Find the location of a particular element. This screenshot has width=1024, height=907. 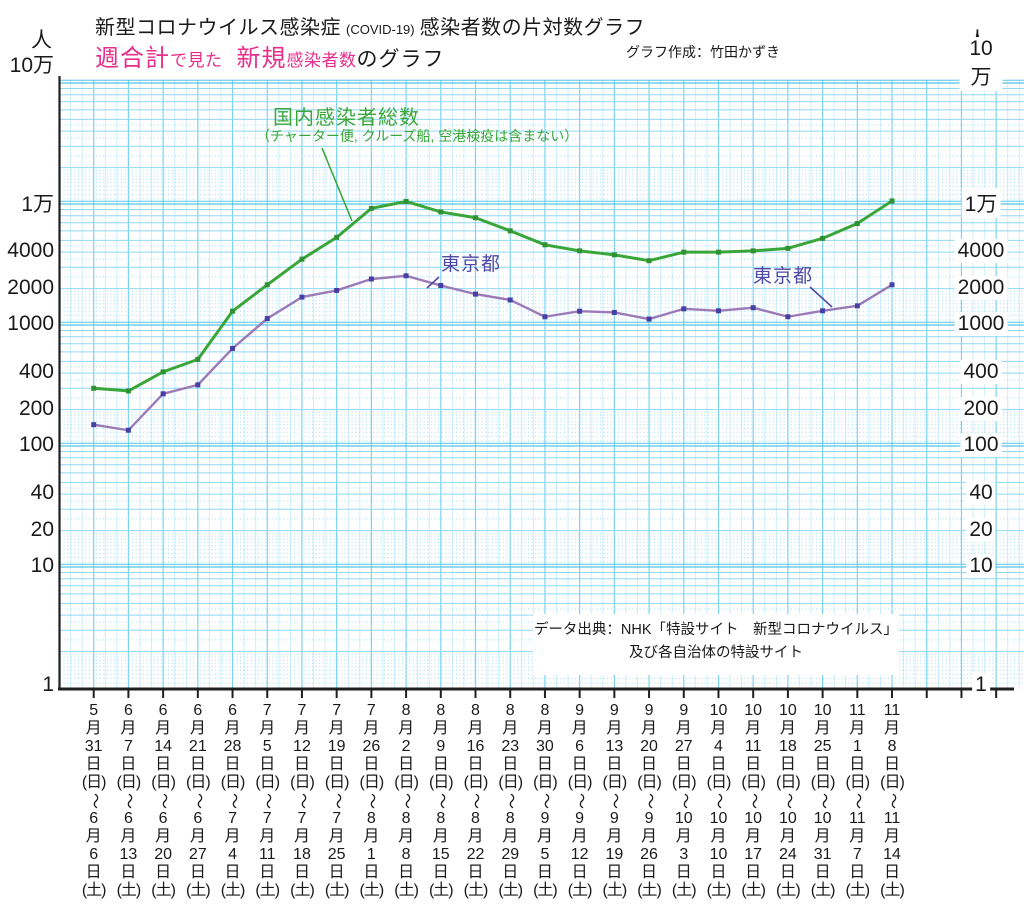

y-axis-label-left: 1万 is located at coordinates (37, 204).